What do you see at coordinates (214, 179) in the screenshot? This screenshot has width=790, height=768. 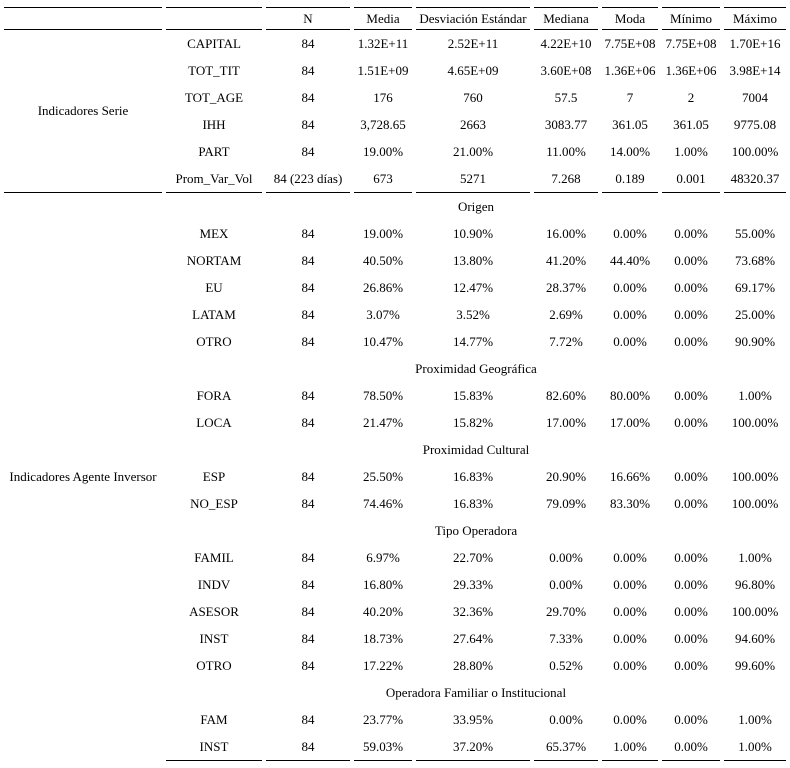 I see `variable-name: Prom_Var_Vol` at bounding box center [214, 179].